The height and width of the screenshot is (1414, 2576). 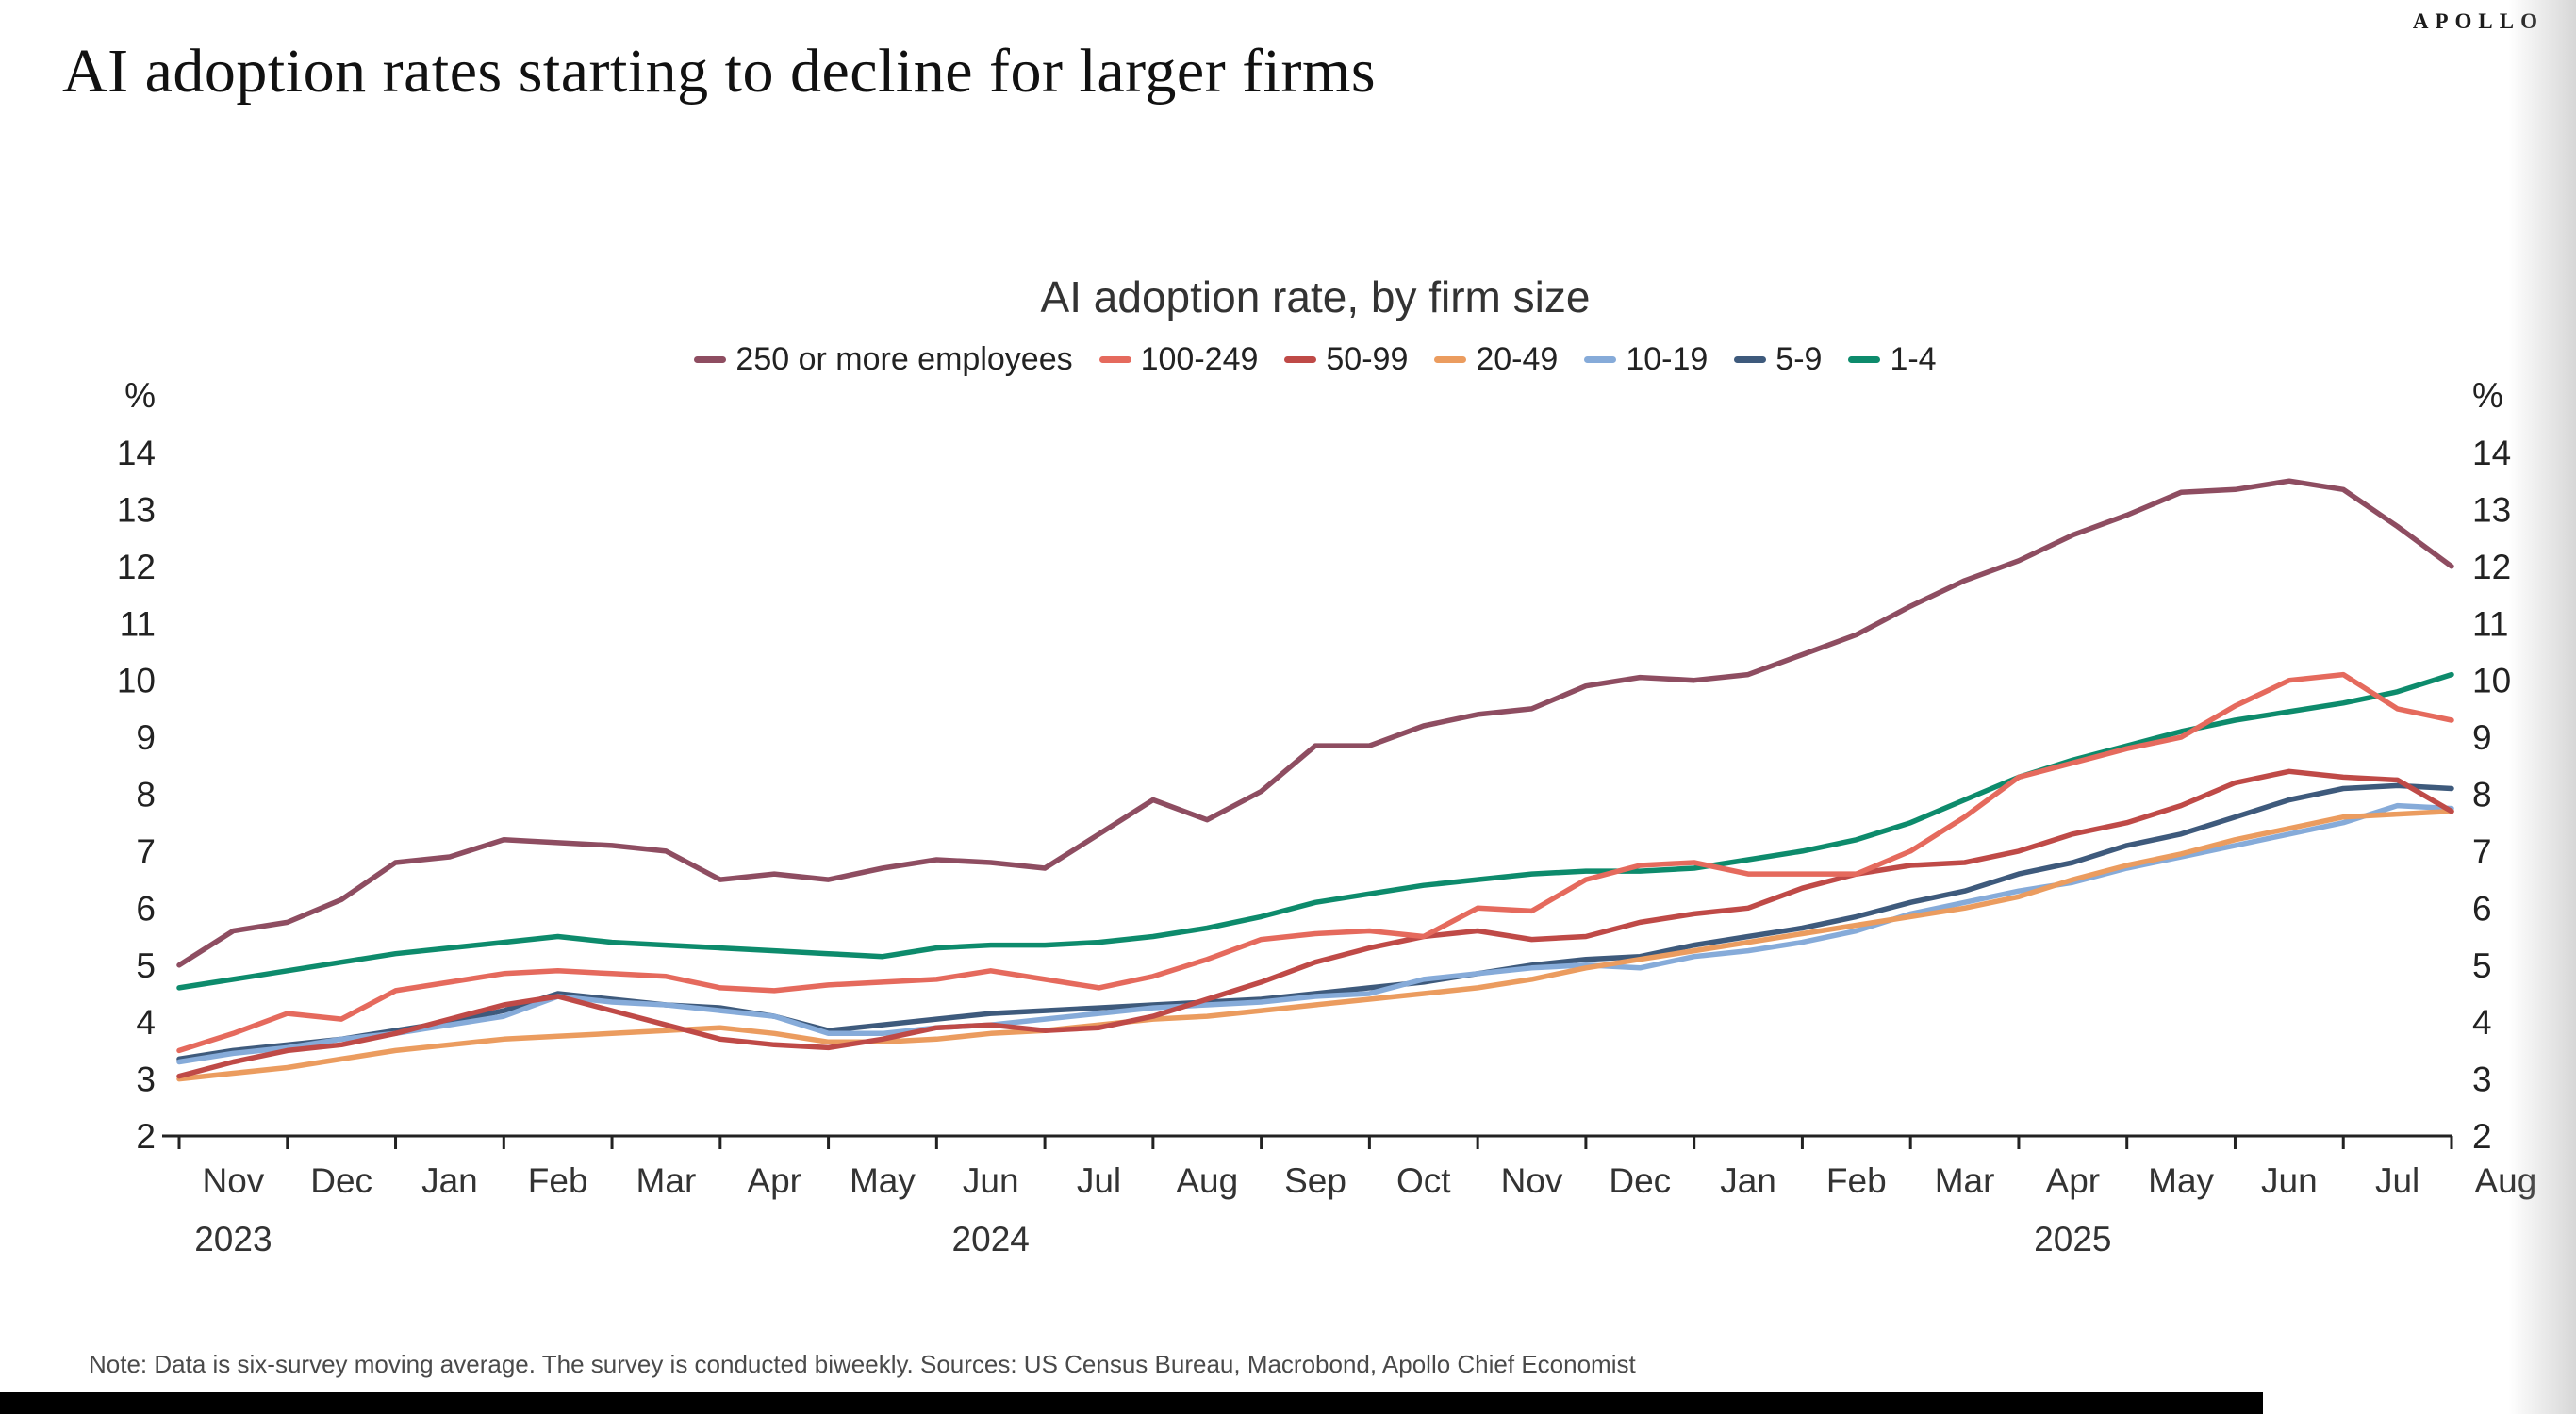 What do you see at coordinates (2482, 737) in the screenshot?
I see `y-axis-label-right: 9` at bounding box center [2482, 737].